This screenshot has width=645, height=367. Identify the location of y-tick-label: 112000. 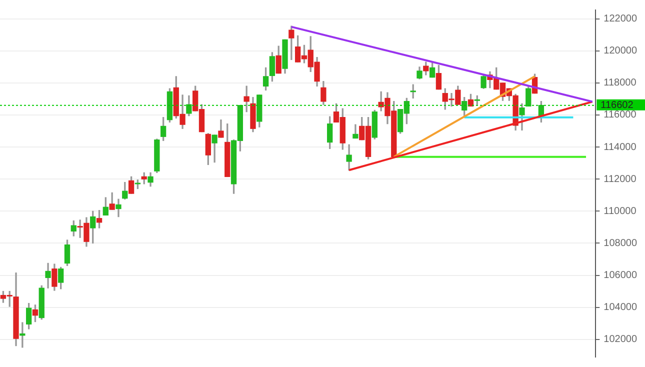
(620, 179).